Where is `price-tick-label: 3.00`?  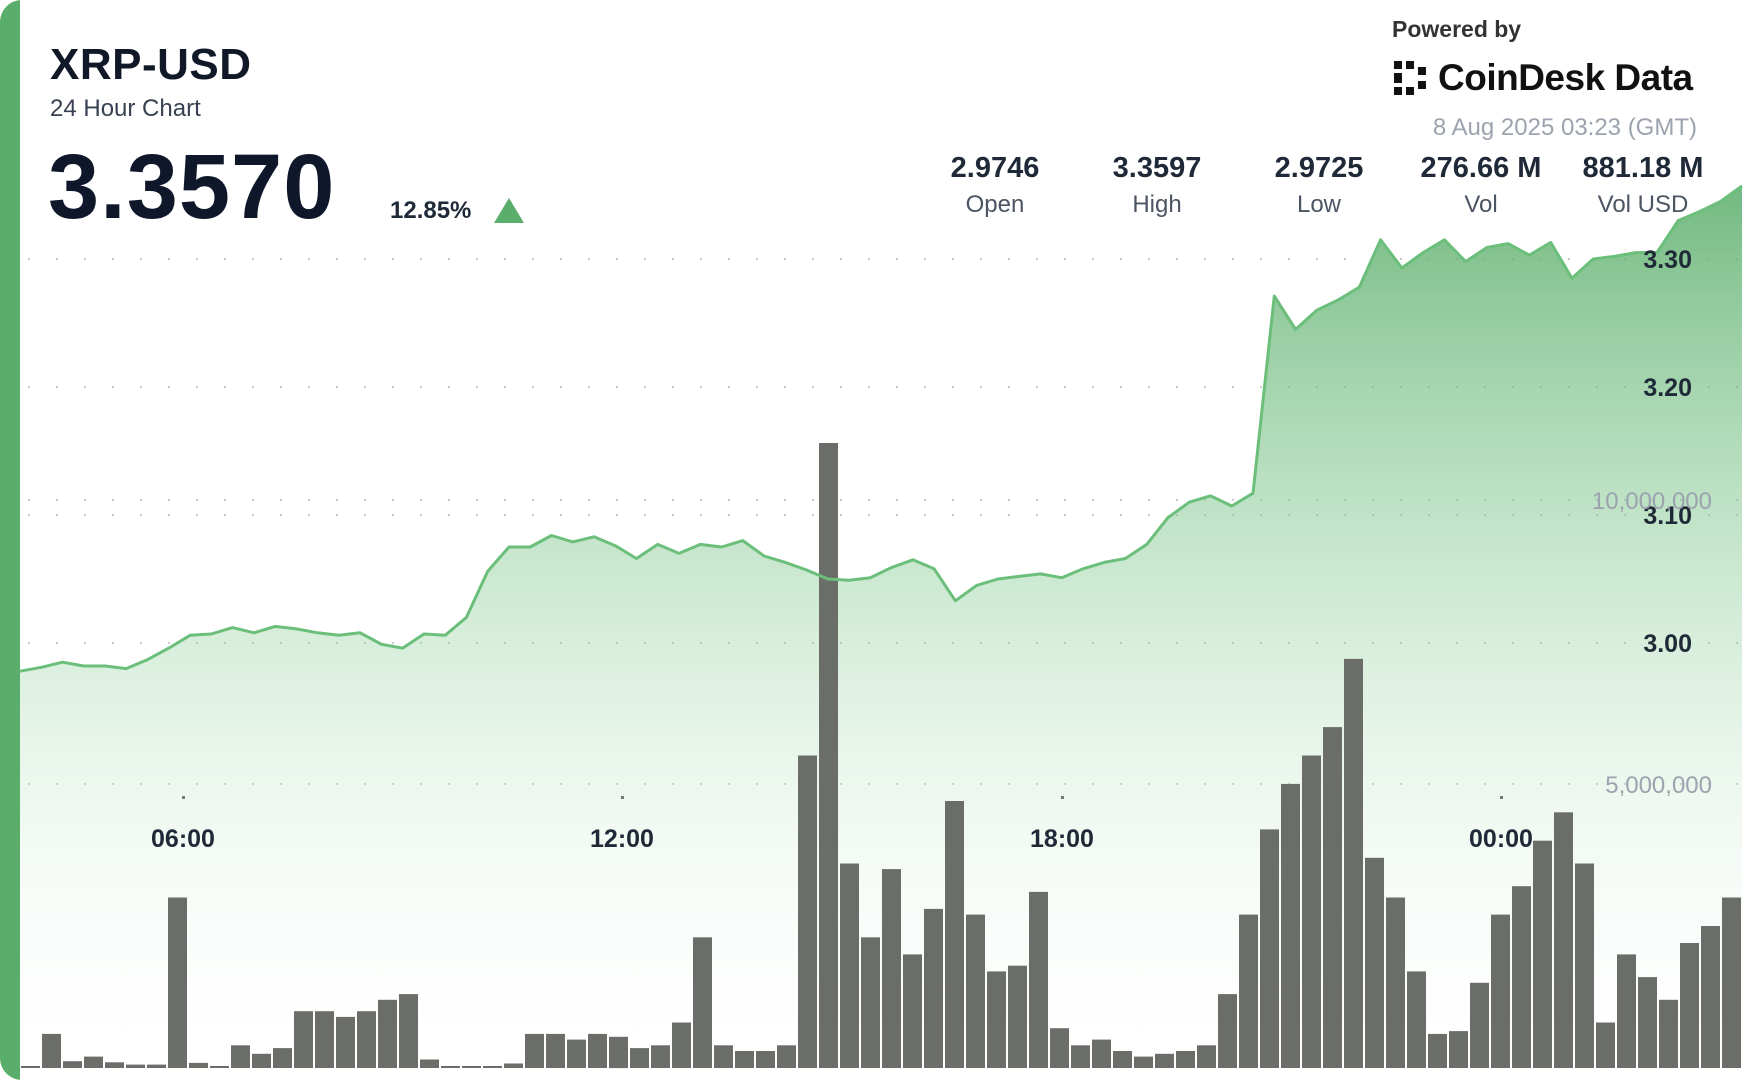
price-tick-label: 3.00 is located at coordinates (1667, 644).